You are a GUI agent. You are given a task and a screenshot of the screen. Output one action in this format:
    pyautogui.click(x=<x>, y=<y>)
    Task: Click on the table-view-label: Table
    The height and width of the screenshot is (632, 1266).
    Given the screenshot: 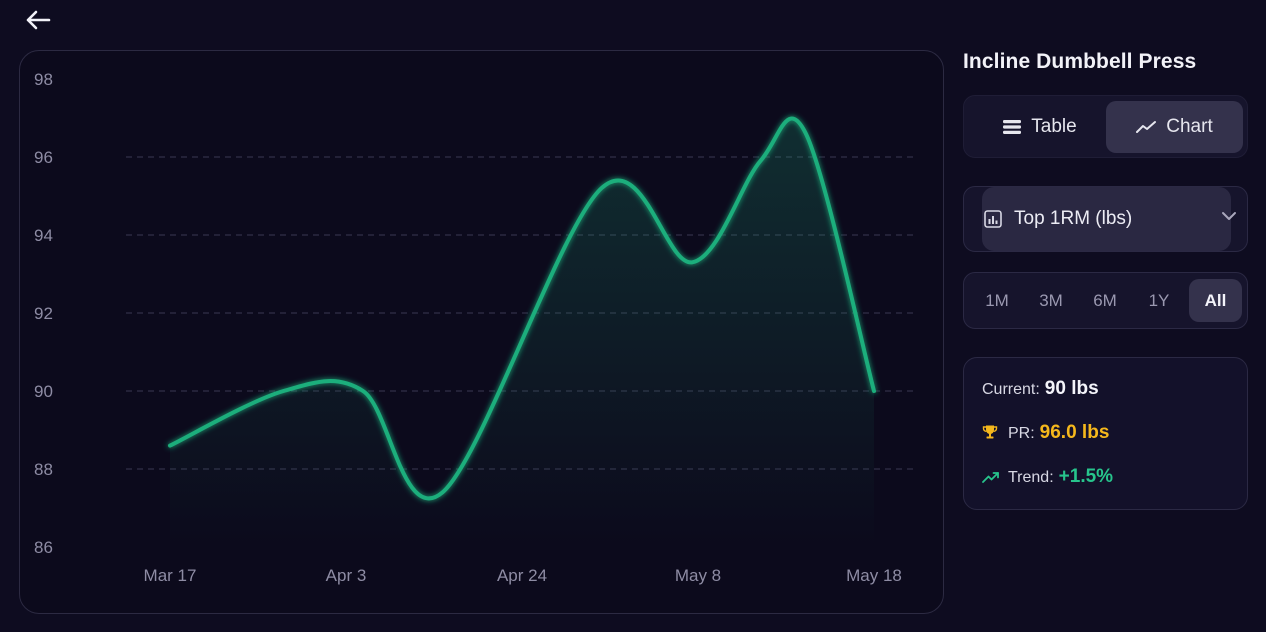 What is the action you would take?
    pyautogui.click(x=1054, y=126)
    